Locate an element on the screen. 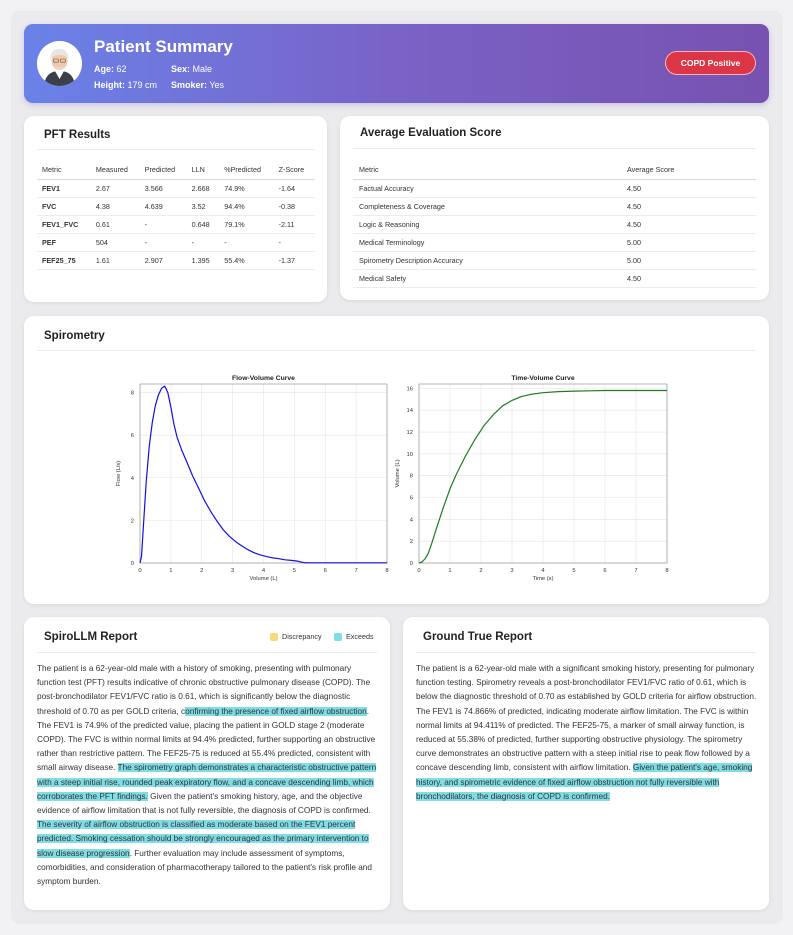 The width and height of the screenshot is (793, 935). smoker-info: Smoker: Yes is located at coordinates (198, 85).